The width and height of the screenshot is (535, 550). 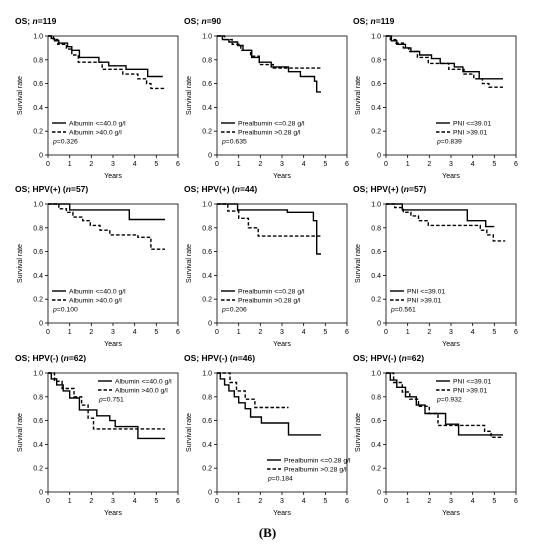 What do you see at coordinates (97, 292) in the screenshot?
I see `legend-label: Albumin <=40.0 g/l` at bounding box center [97, 292].